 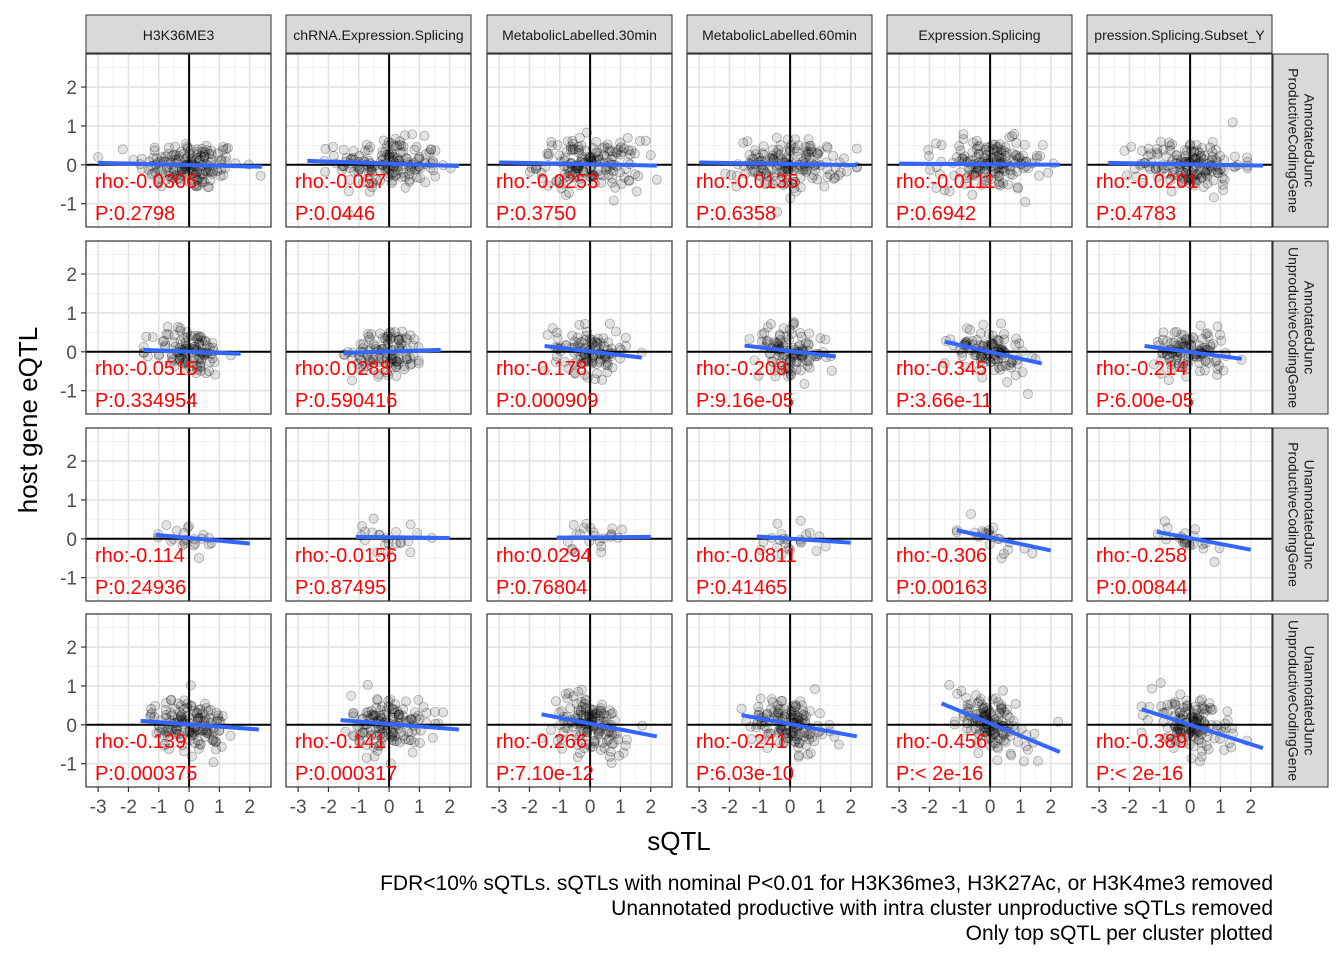 What do you see at coordinates (759, 807) in the screenshot?
I see `x-tick-label: -1` at bounding box center [759, 807].